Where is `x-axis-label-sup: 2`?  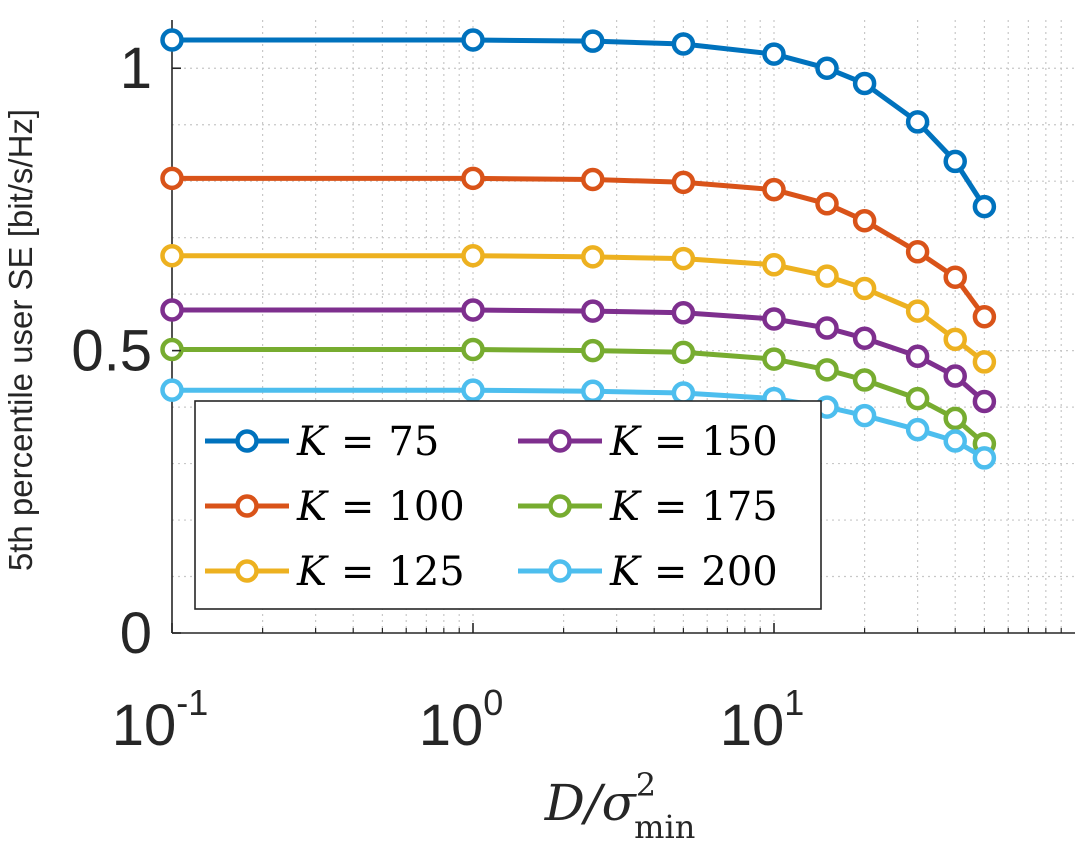
x-axis-label-sup: 2 is located at coordinates (646, 785).